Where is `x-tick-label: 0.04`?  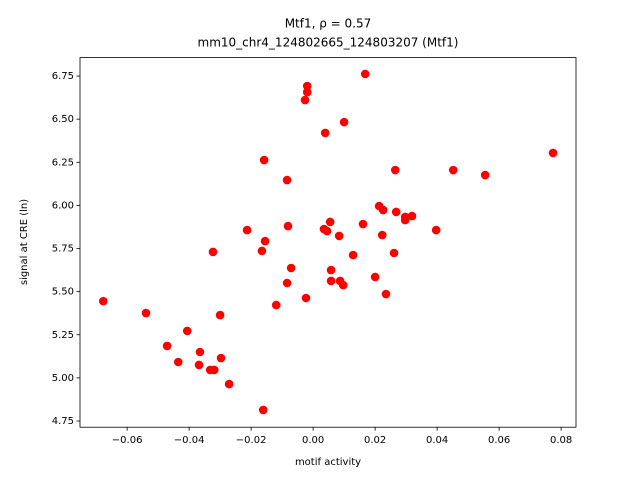 x-tick-label: 0.04 is located at coordinates (437, 440).